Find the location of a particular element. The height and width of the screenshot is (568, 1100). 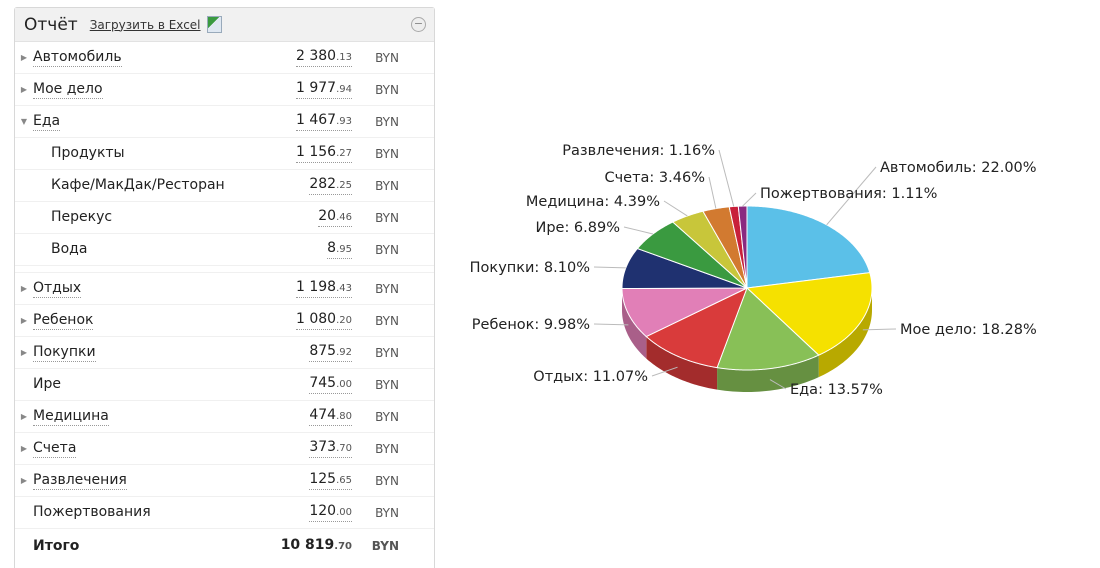

amount: 1 467.93 is located at coordinates (324, 121).